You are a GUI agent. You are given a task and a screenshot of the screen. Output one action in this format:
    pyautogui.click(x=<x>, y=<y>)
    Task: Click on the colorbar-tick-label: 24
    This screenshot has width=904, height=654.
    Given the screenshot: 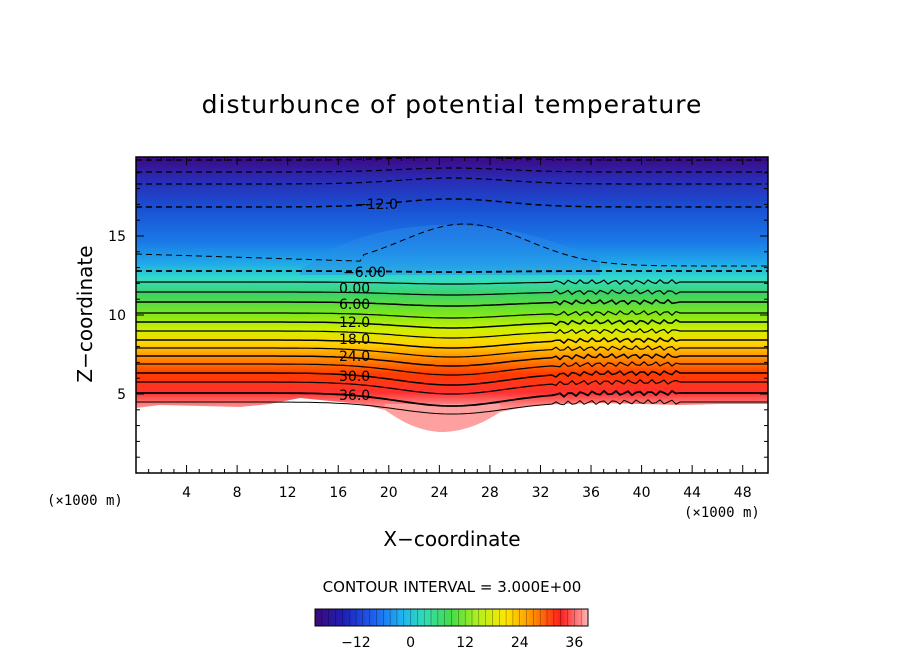 What is the action you would take?
    pyautogui.click(x=520, y=643)
    